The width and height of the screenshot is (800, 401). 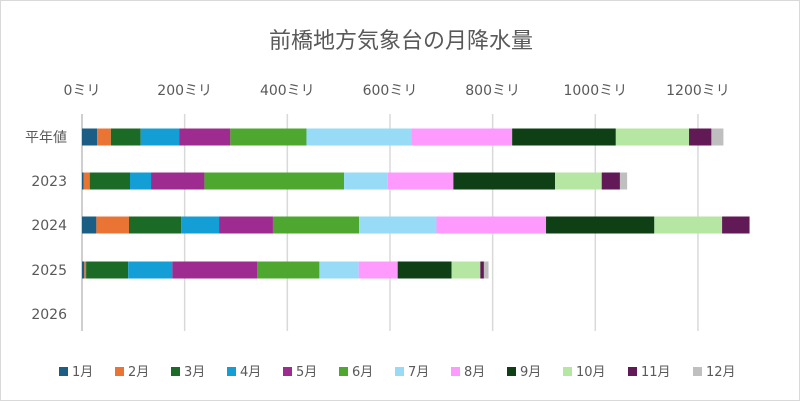 I want to click on x-tick-label: 200ミリ, so click(x=184, y=91).